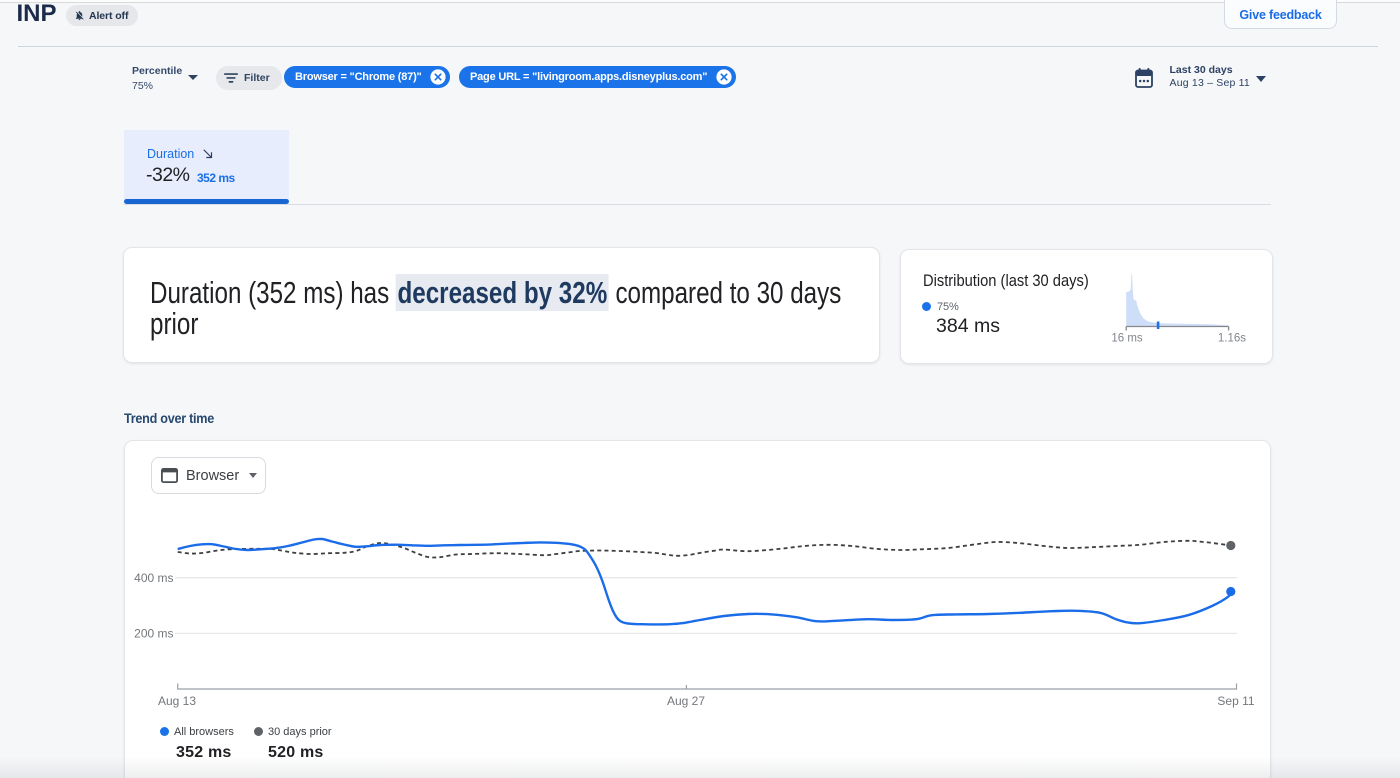 The width and height of the screenshot is (1400, 778). Describe the element at coordinates (1232, 339) in the screenshot. I see `svg-text: 1.16s` at that location.